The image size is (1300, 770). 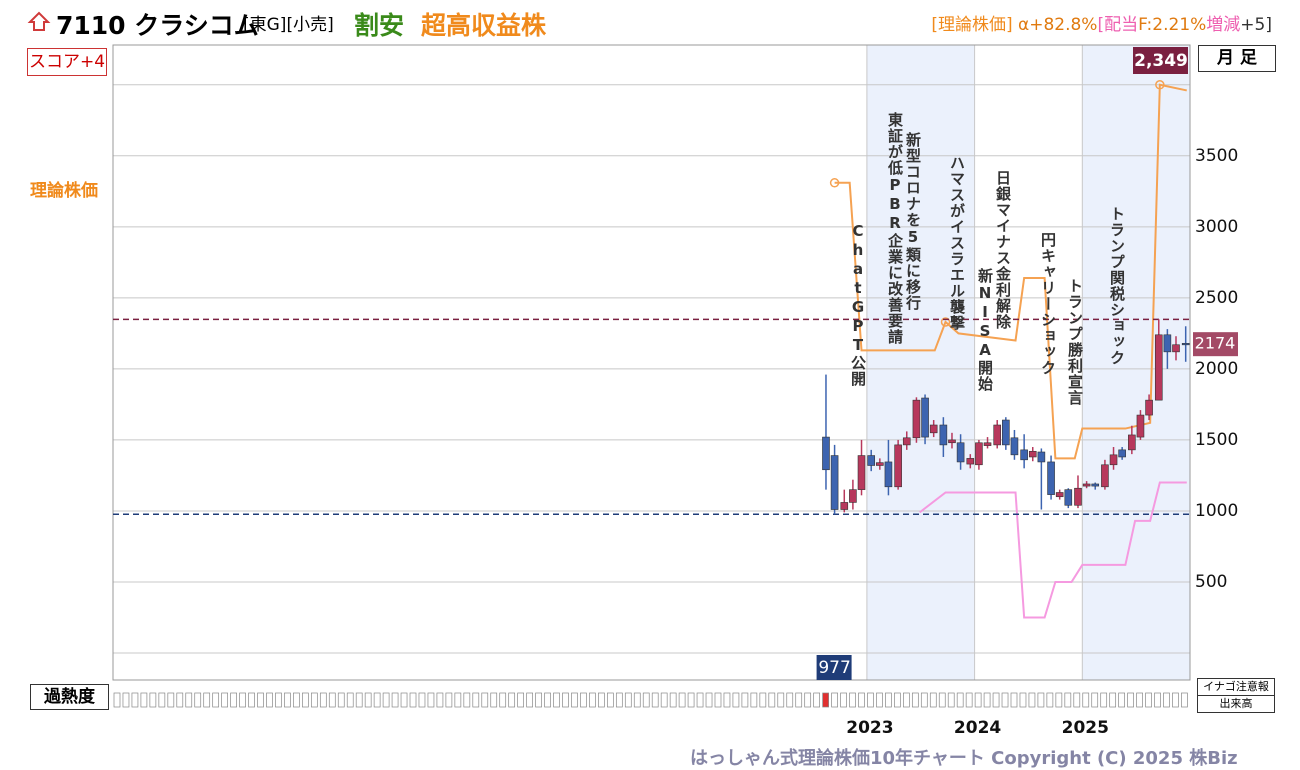 What do you see at coordinates (1048, 304) in the screenshot?
I see `event-annotation: 円キャリーショック` at bounding box center [1048, 304].